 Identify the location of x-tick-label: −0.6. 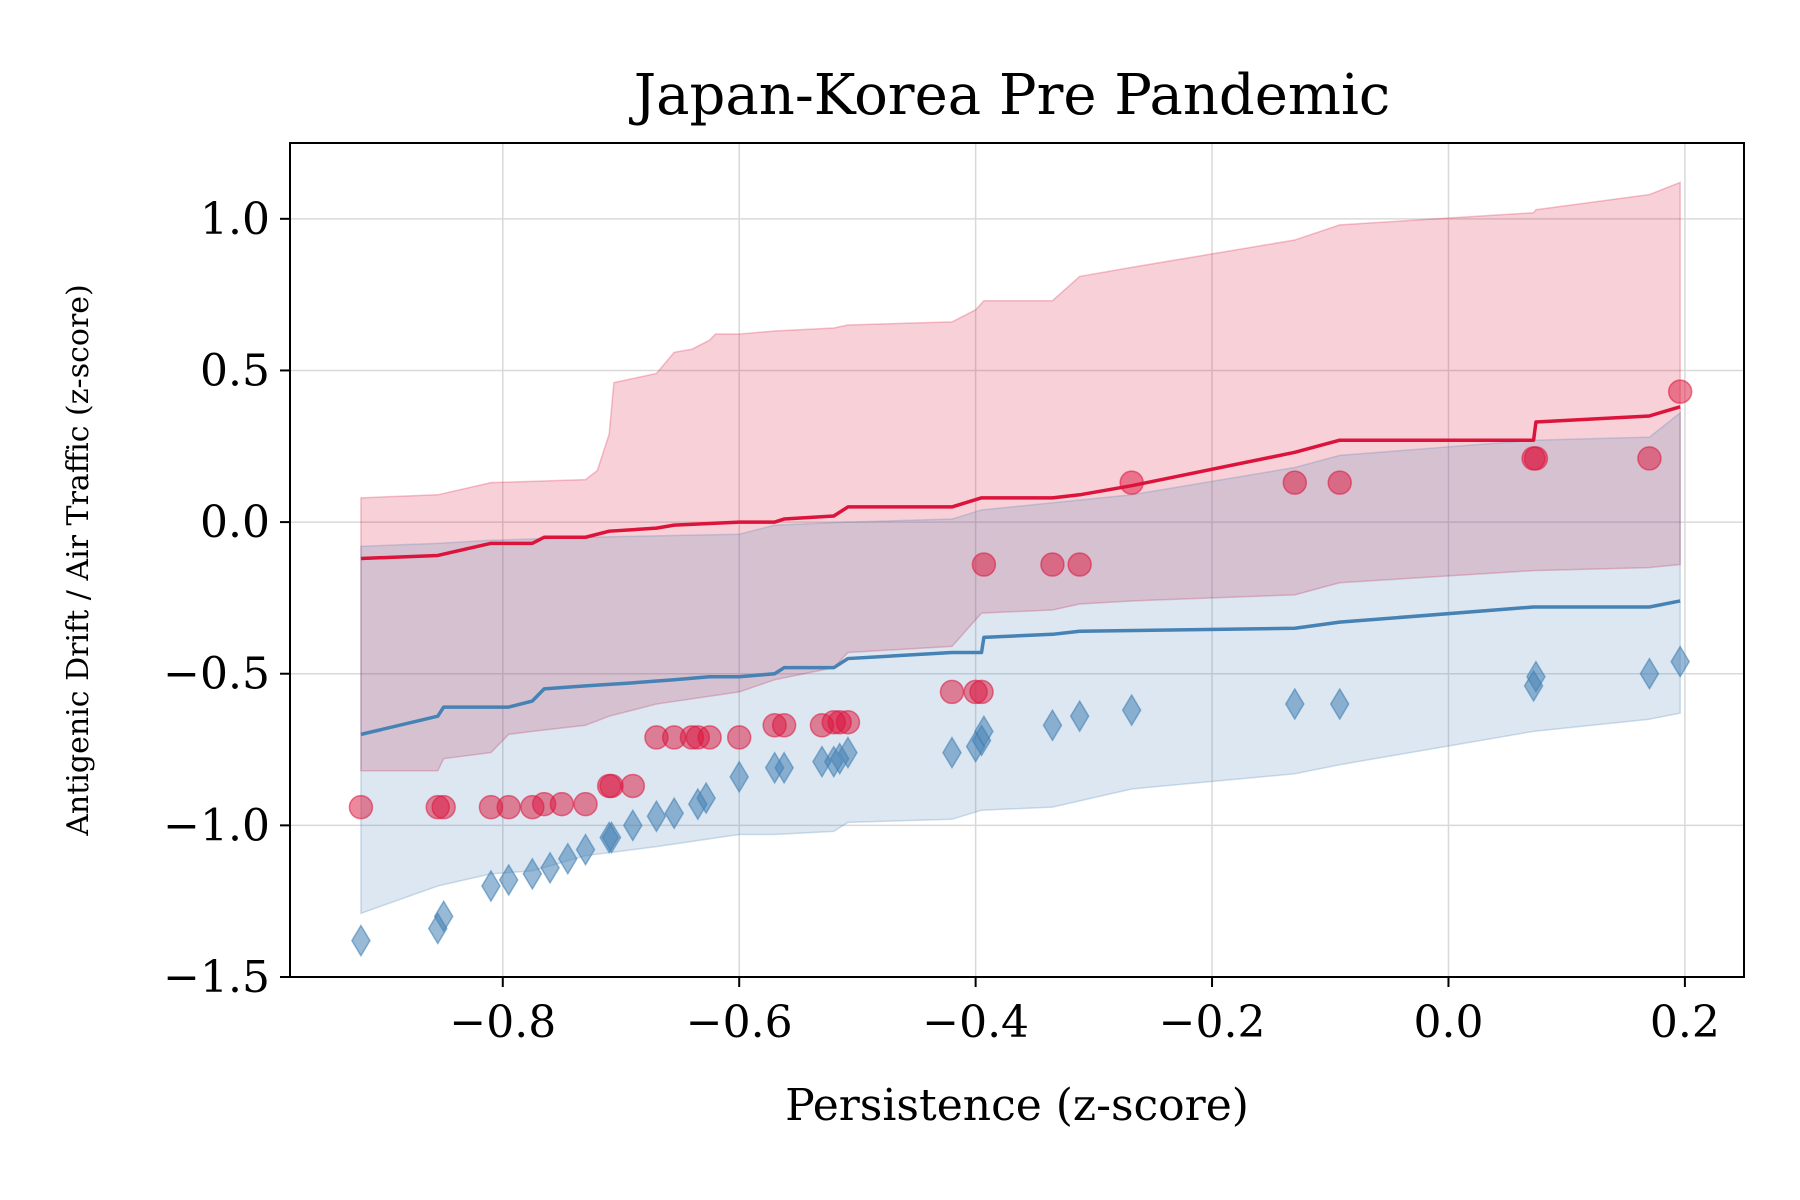
(739, 1022).